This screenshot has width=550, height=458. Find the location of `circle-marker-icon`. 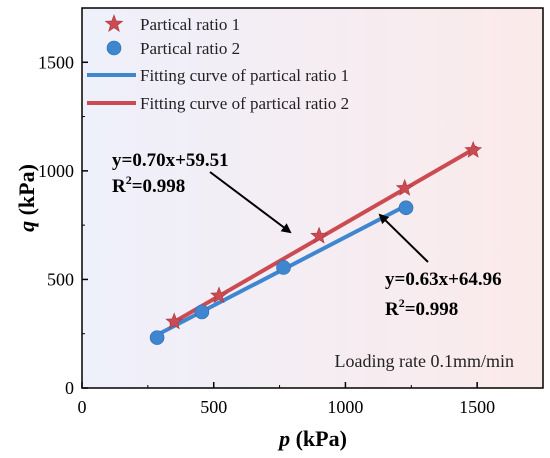

circle-marker-icon is located at coordinates (114, 48).